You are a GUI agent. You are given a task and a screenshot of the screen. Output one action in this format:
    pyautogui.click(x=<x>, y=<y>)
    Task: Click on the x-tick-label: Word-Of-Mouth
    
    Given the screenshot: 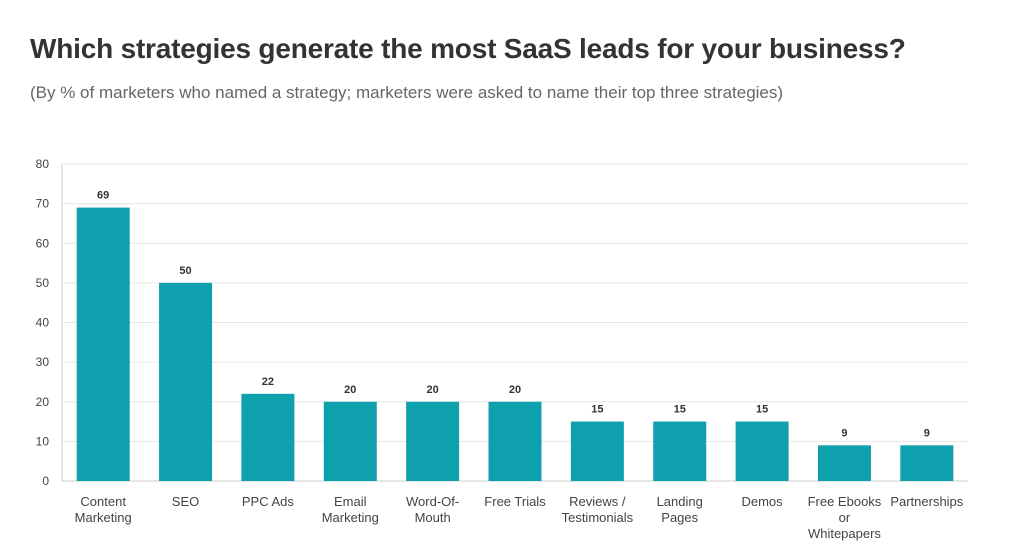 What is the action you would take?
    pyautogui.click(x=432, y=509)
    